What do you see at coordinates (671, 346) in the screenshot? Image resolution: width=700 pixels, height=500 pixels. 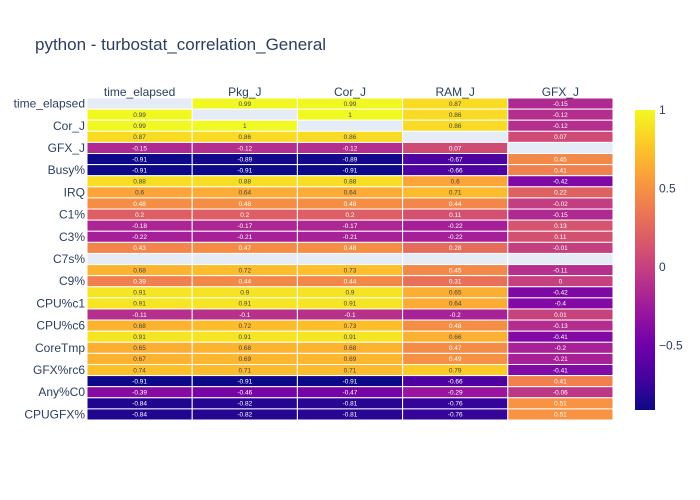 I see `colorbar-tick-label: −0.5` at bounding box center [671, 346].